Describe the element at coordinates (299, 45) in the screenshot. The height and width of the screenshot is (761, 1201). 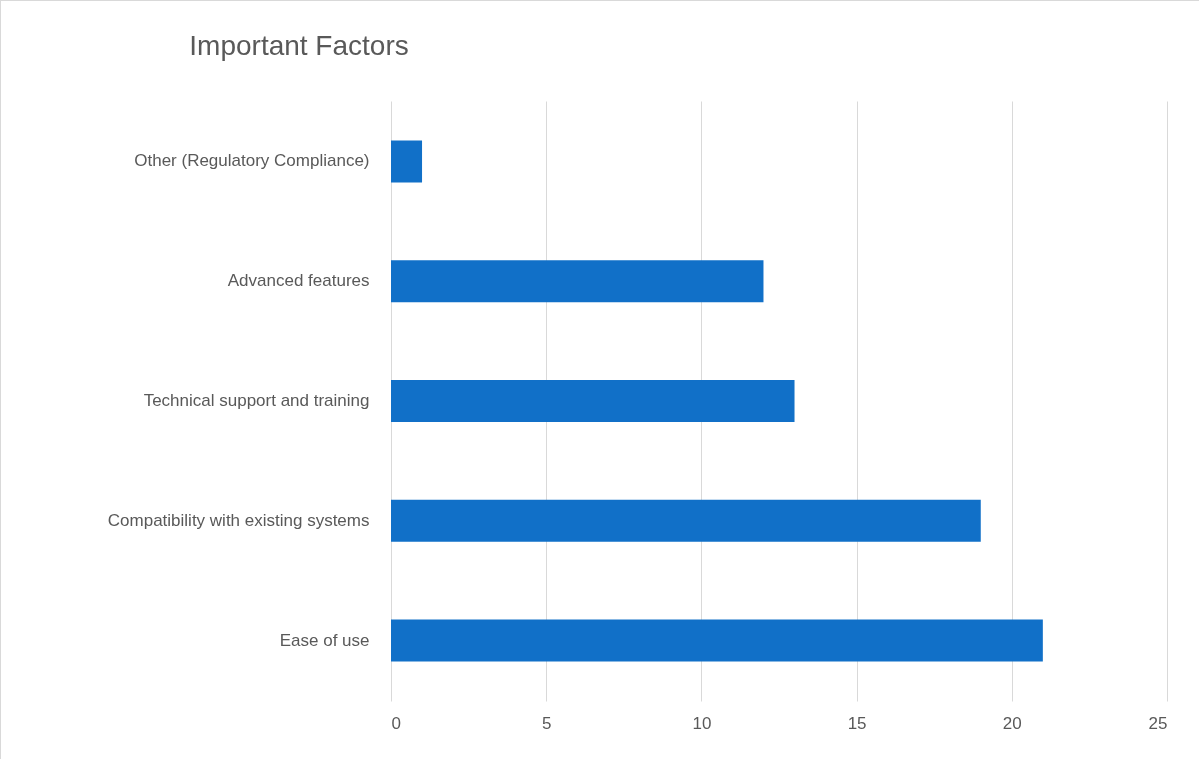
I see `chart-title: Important Factors` at that location.